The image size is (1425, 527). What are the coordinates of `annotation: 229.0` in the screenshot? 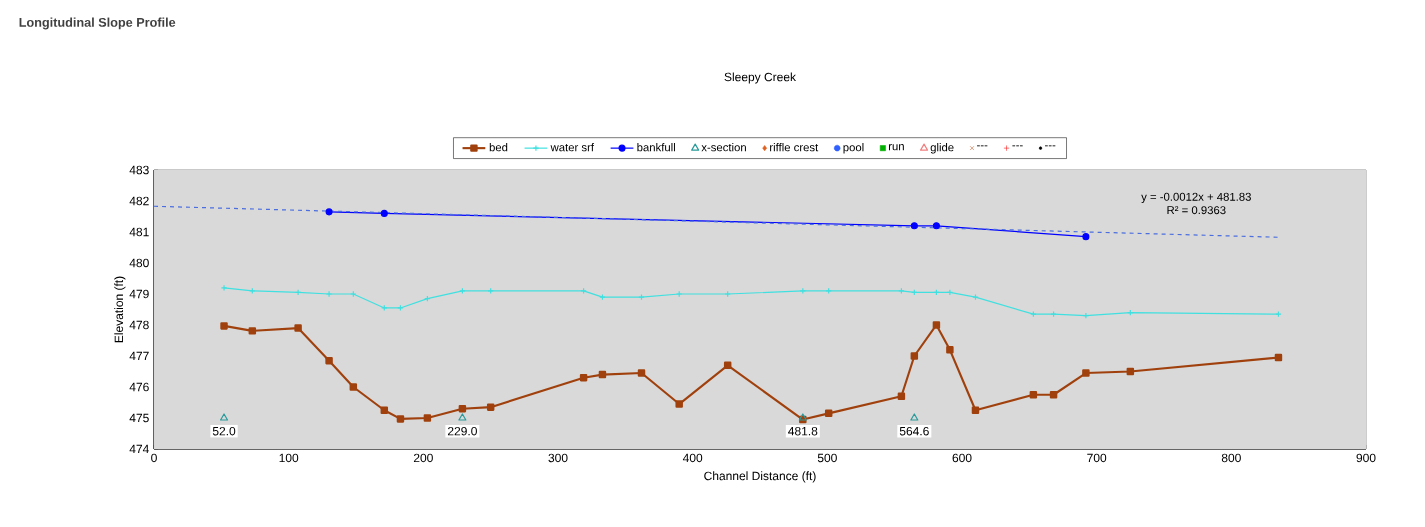 It's located at (462, 431).